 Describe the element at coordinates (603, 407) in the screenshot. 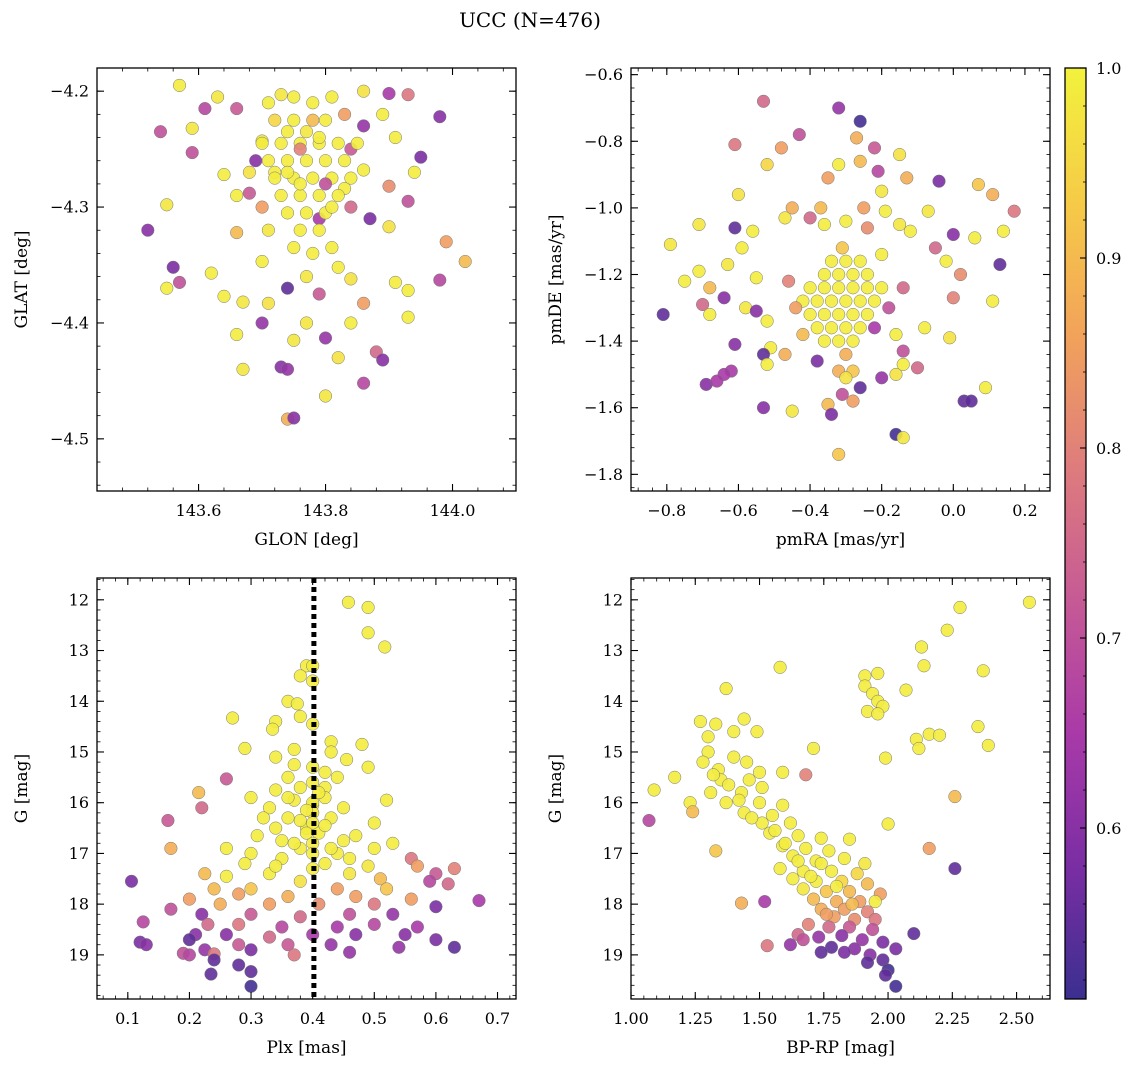

I see `y-tick-label: −1.6` at that location.